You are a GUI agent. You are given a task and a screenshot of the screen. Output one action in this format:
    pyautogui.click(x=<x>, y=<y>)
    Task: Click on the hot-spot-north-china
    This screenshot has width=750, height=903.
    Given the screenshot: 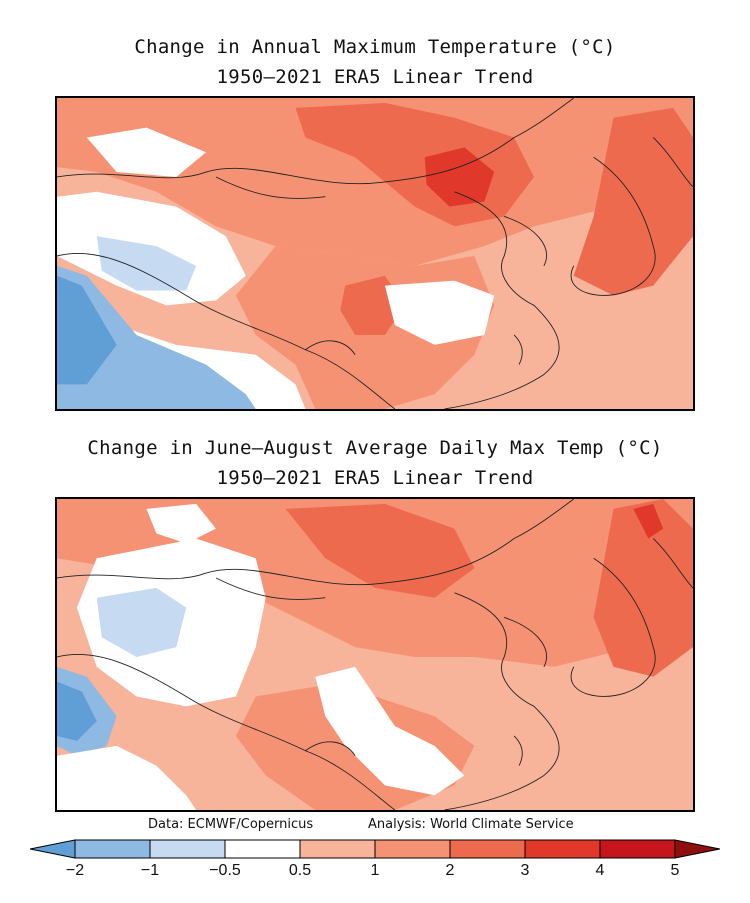 What is the action you would take?
    pyautogui.click(x=459, y=177)
    